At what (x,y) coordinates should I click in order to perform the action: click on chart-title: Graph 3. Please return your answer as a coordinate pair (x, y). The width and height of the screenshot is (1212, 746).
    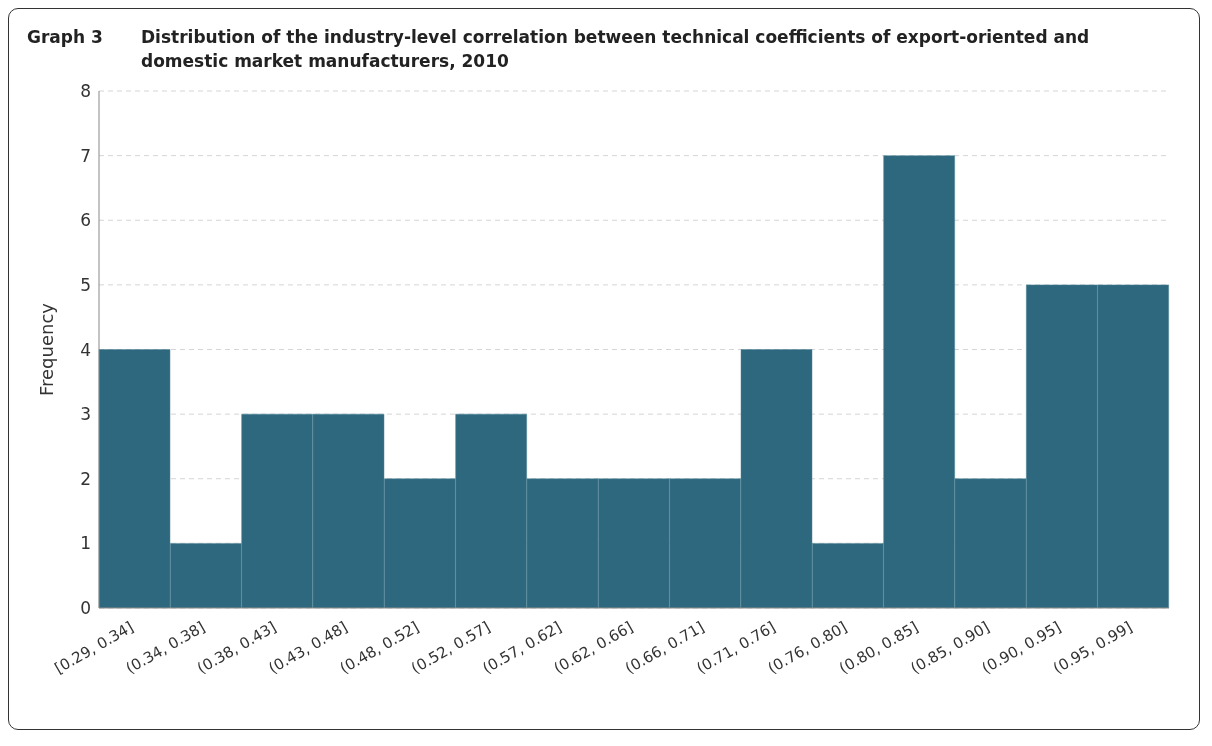
    Looking at the image, I should click on (65, 37).